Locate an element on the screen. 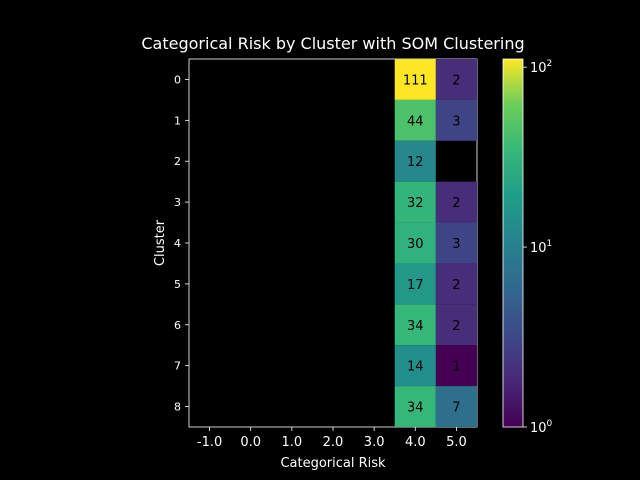  y-tick-label: 1 is located at coordinates (177, 120).